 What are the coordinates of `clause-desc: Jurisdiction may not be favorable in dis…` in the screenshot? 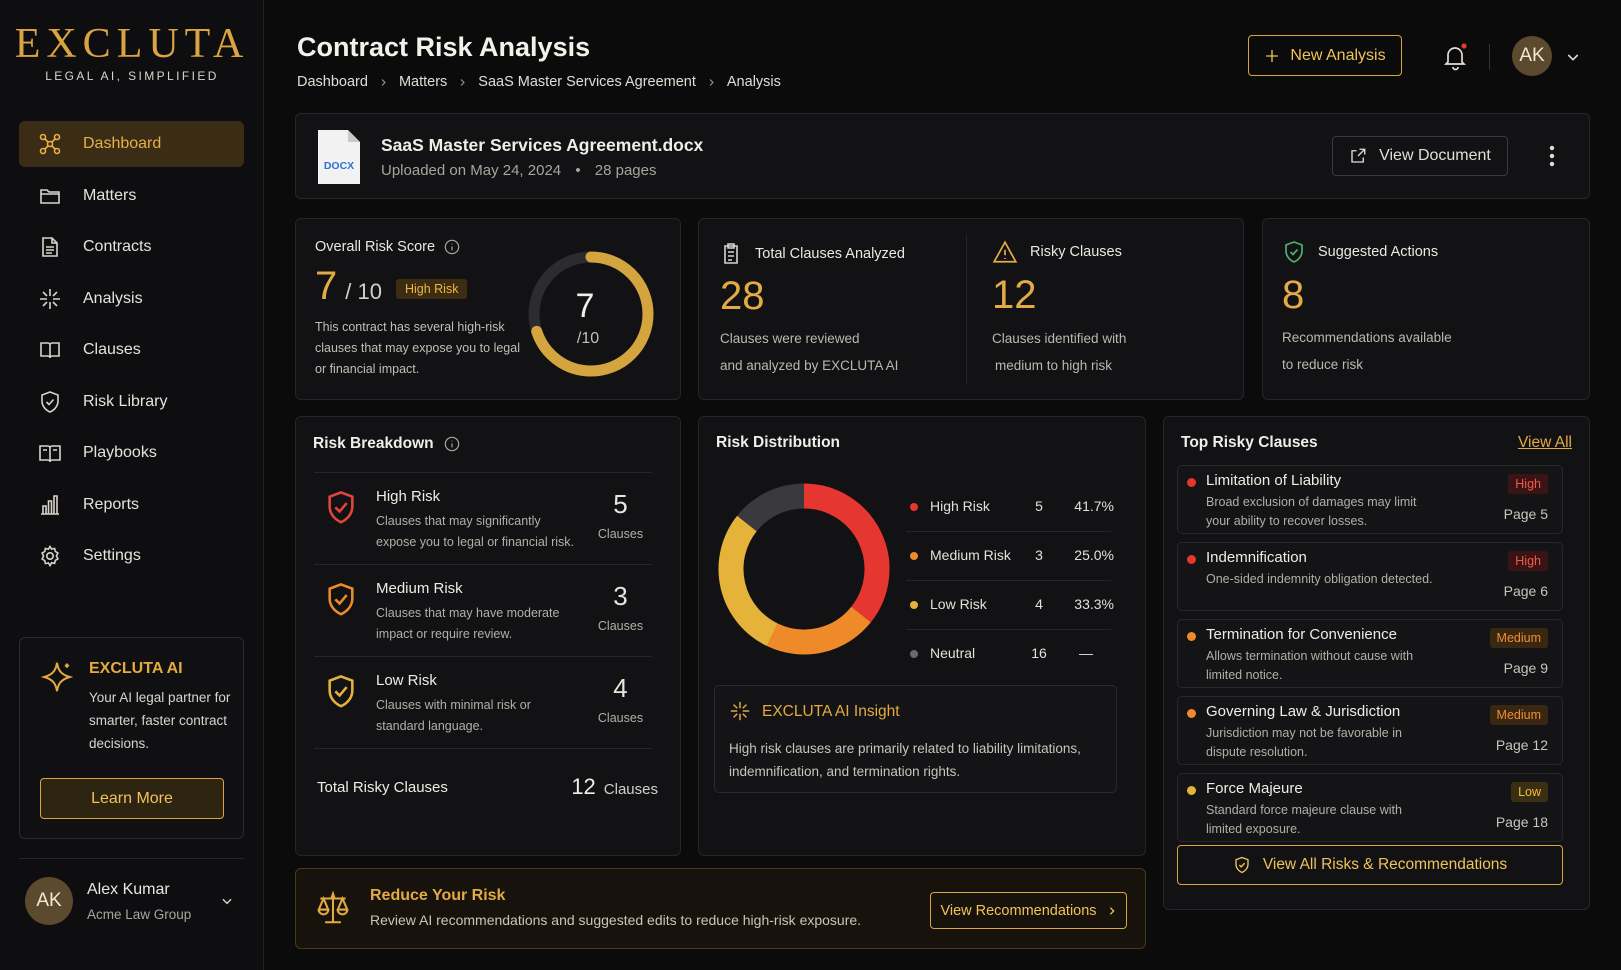 It's located at (1304, 742).